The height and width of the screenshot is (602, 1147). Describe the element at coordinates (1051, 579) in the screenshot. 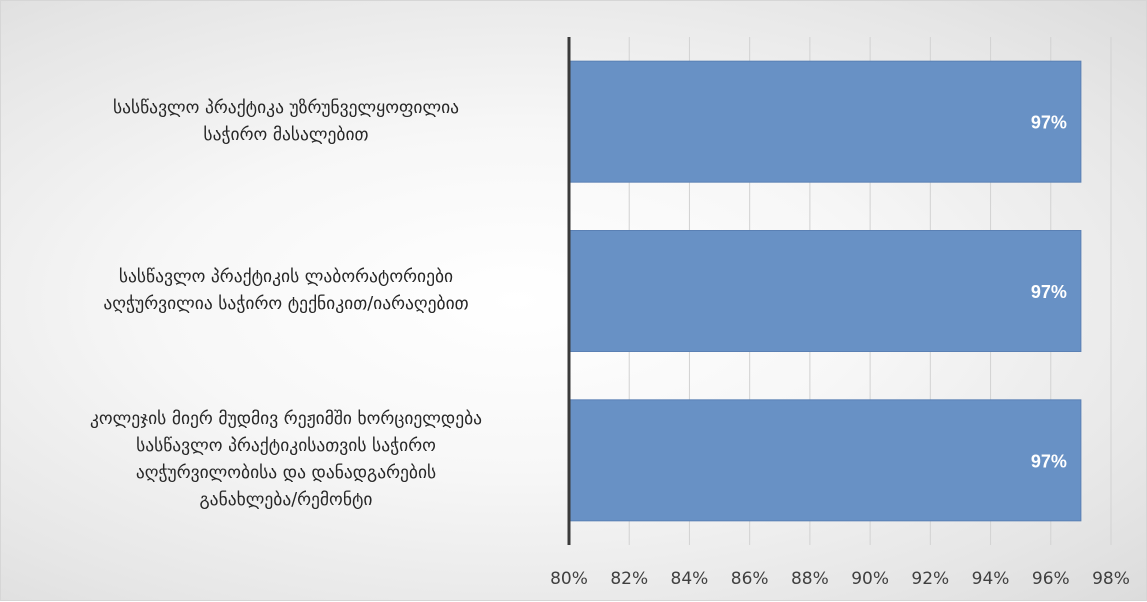

I see `x-tick-label: 96%` at that location.